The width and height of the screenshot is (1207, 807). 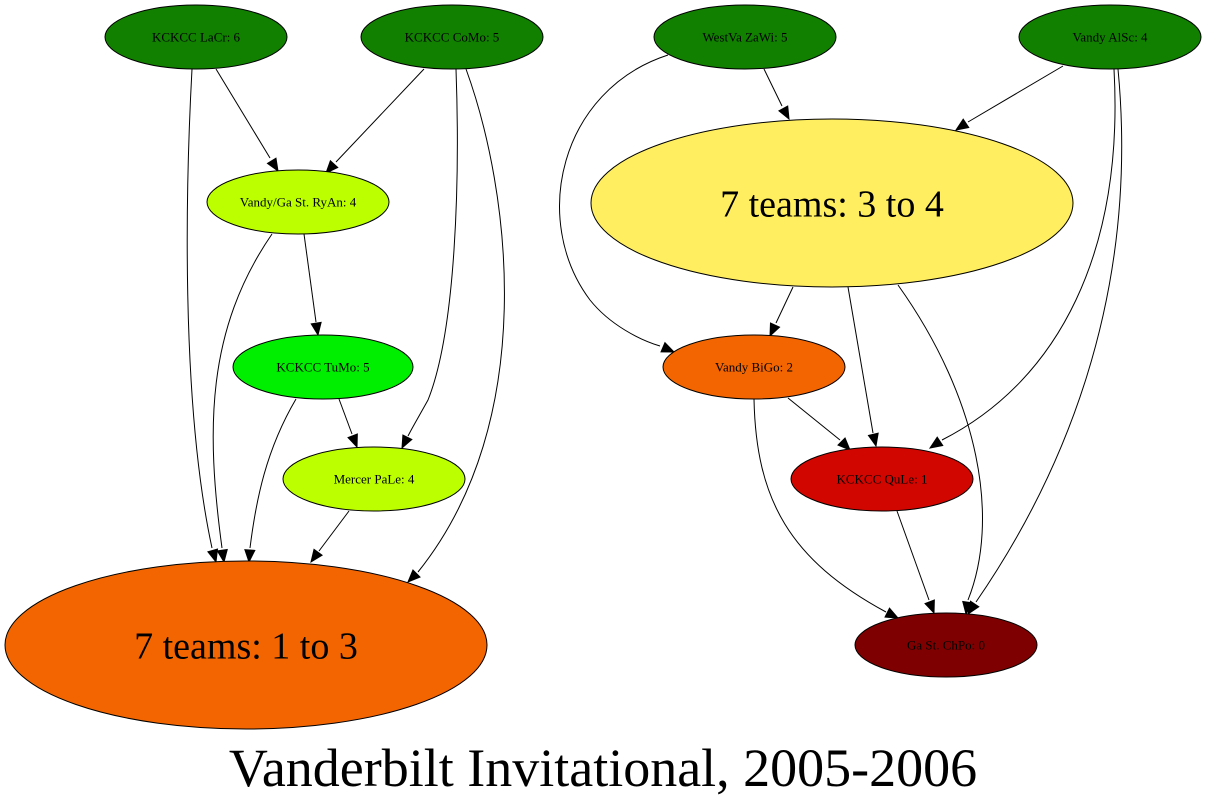 I want to click on node-label: 7 teams: 1 to 3, so click(x=246, y=646).